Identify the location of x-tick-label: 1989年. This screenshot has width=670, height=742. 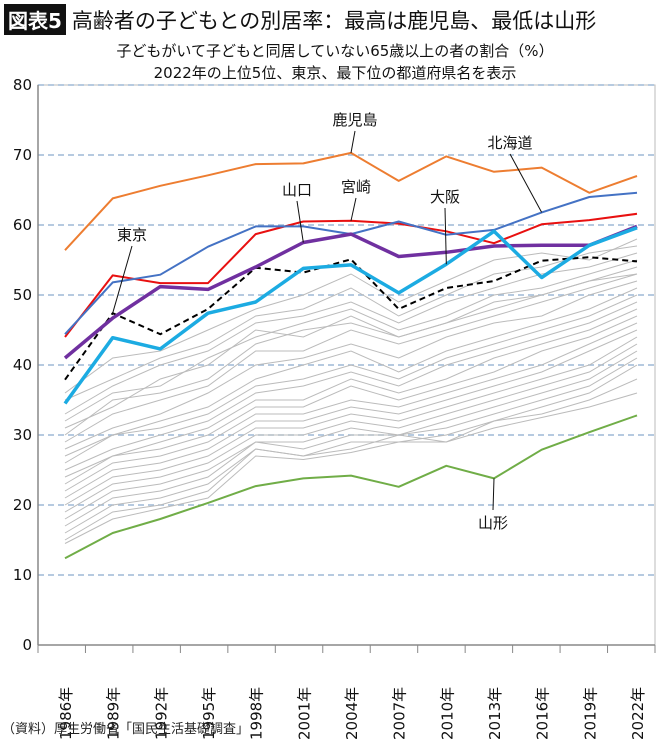
(114, 713).